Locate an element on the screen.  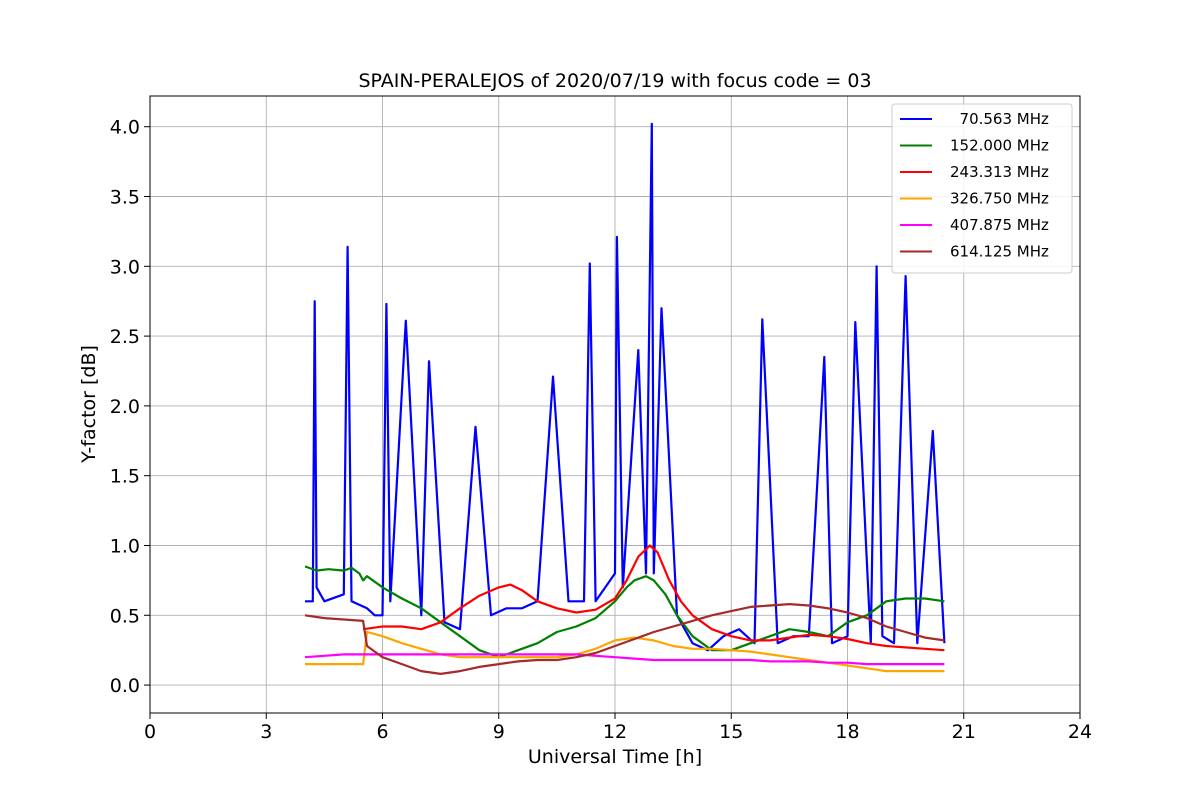
legend-label: 614.125 MHz is located at coordinates (999, 252).